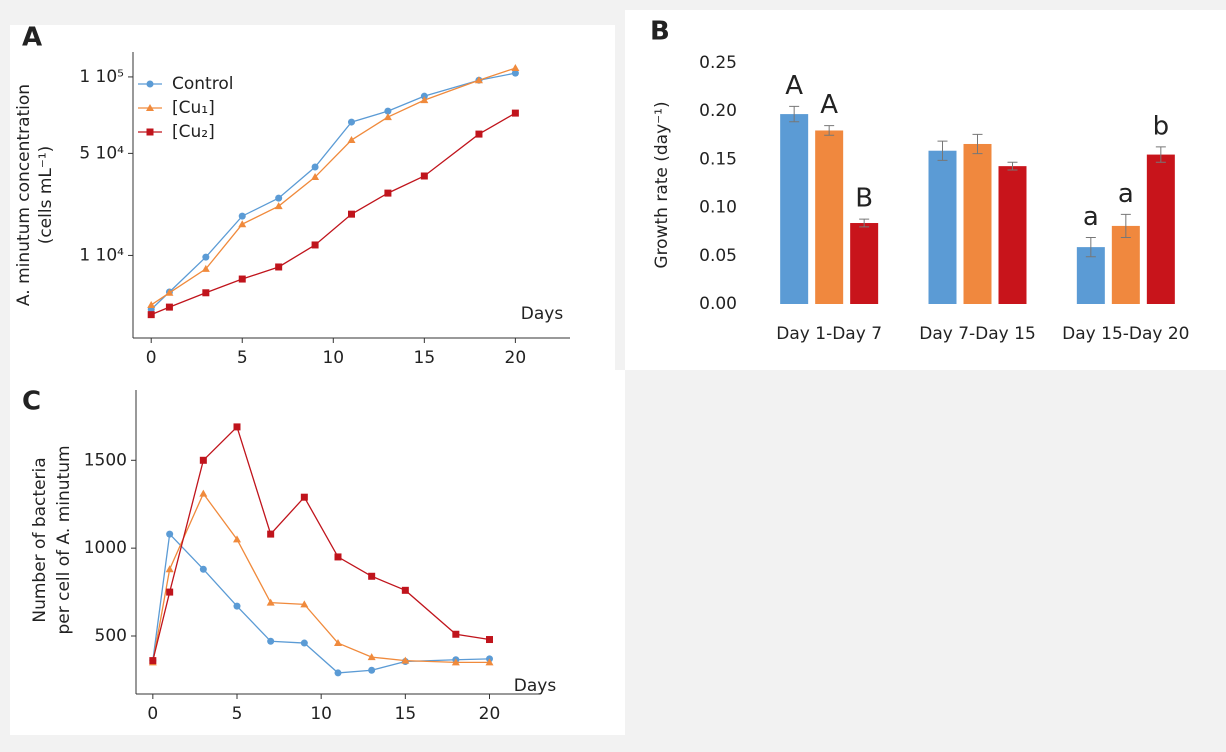  I want to click on x-tick-label: Day 7-Day 15, so click(977, 334).